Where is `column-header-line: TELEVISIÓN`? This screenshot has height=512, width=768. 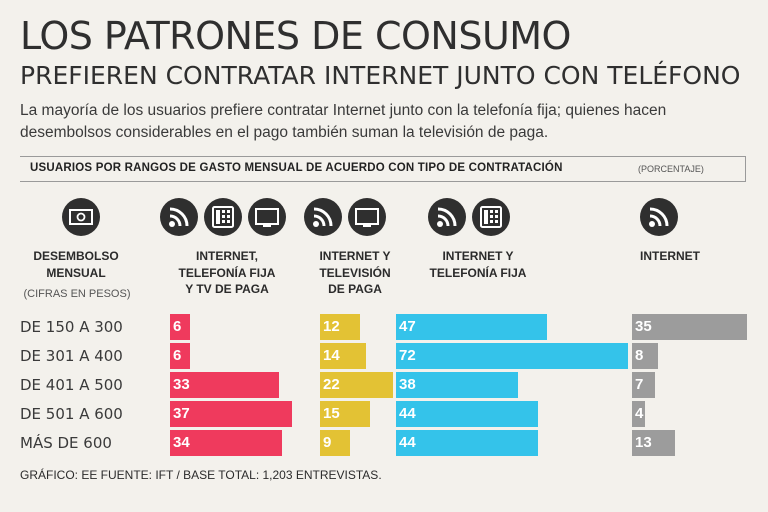 column-header-line: TELEVISIÓN is located at coordinates (355, 272).